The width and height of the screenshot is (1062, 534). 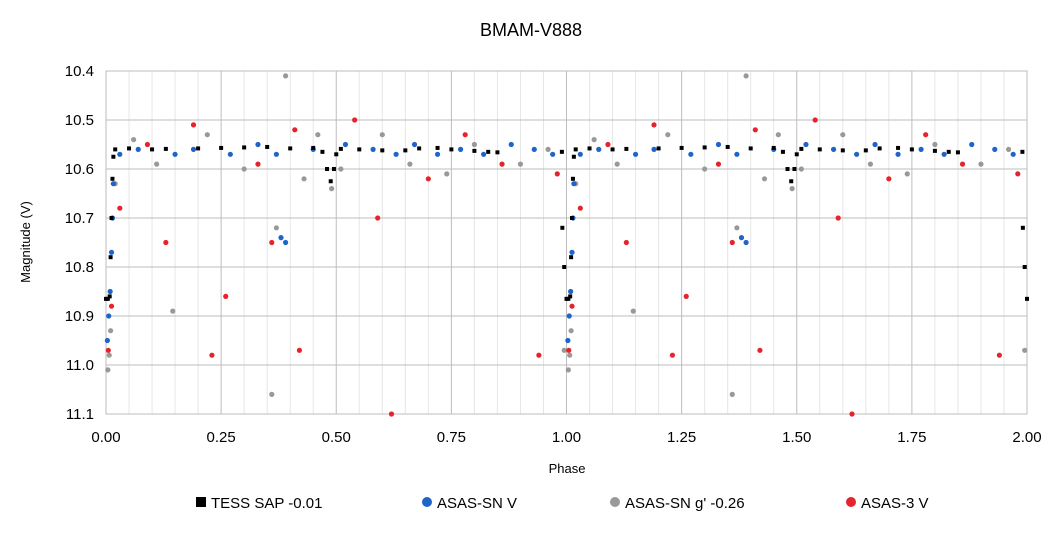 I want to click on legend-label: ASAS-SN V, so click(x=477, y=503).